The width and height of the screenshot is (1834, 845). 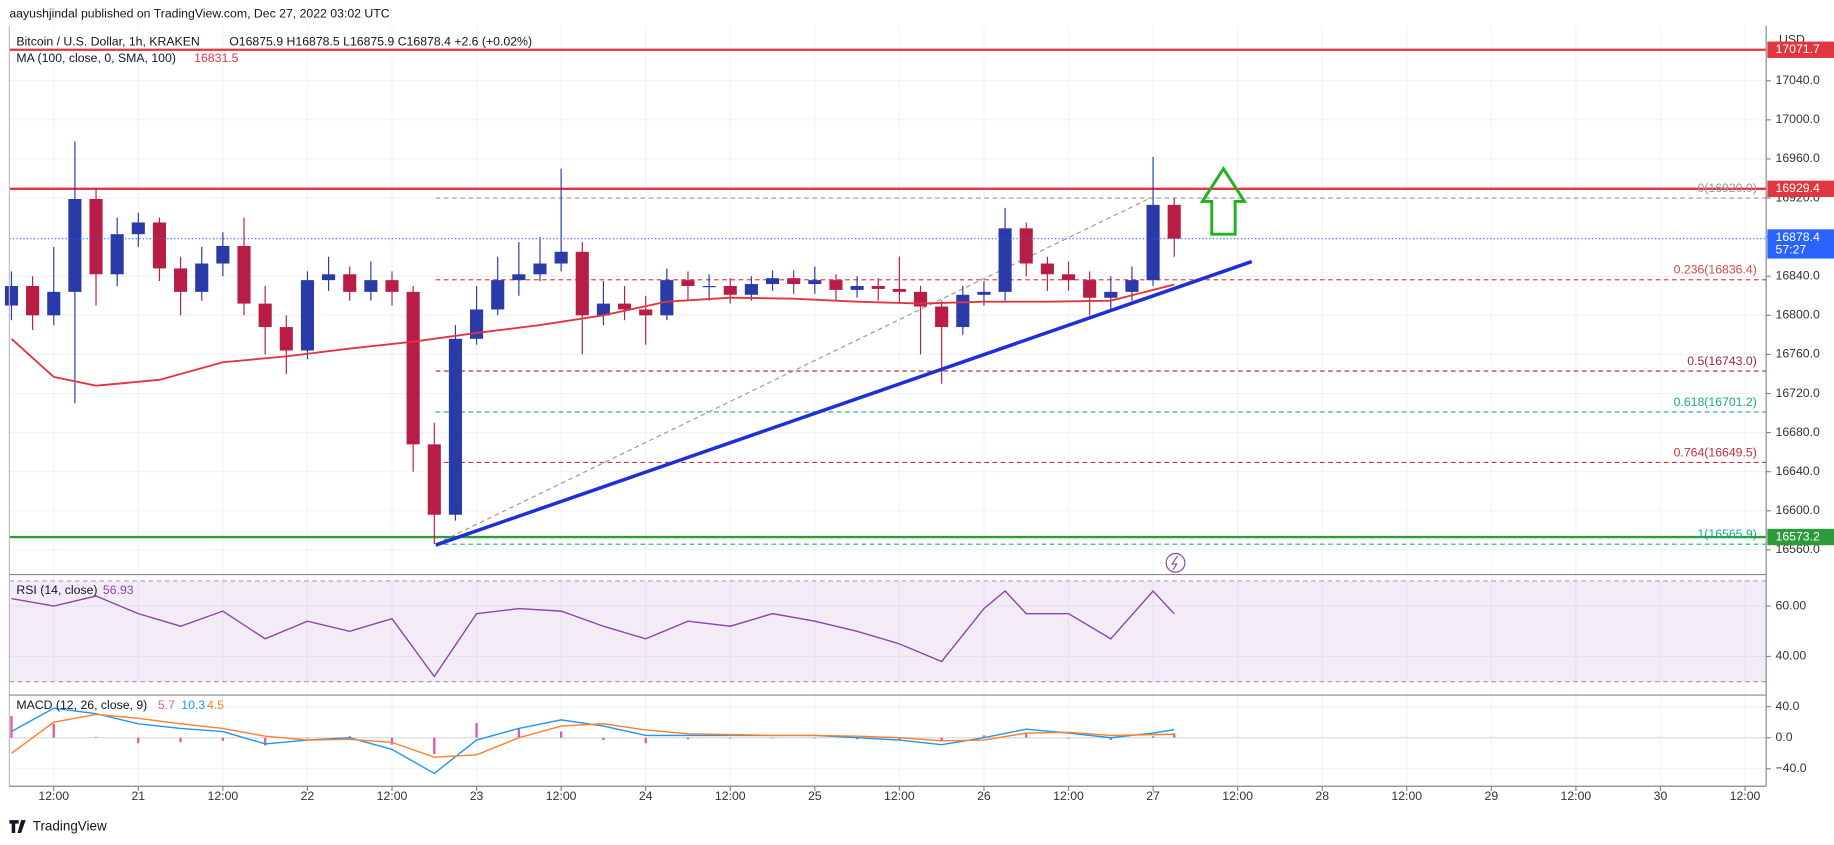 I want to click on y-tick-label: 16600.0, so click(x=1798, y=510).